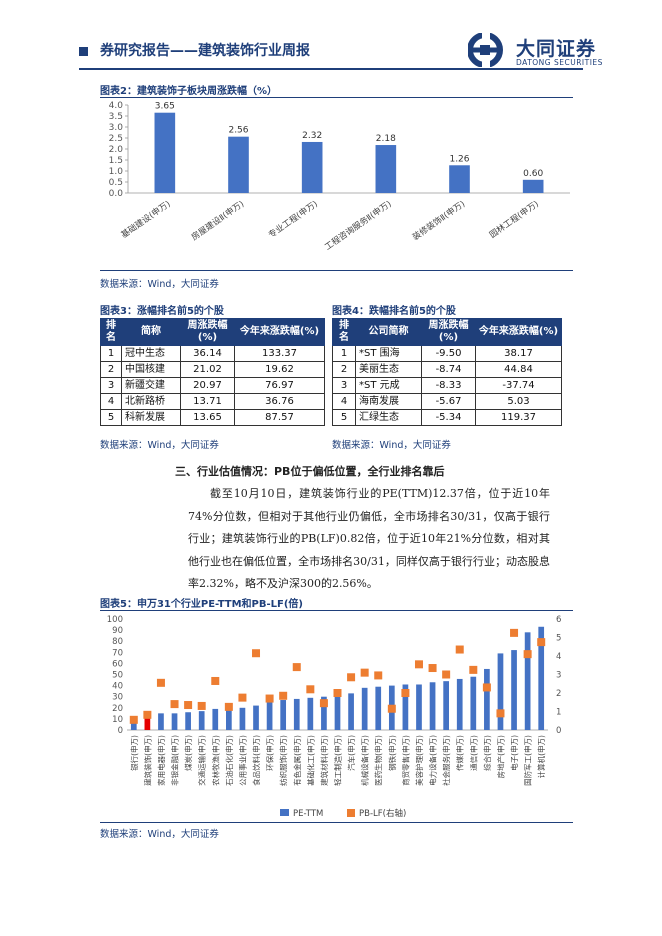  Describe the element at coordinates (111, 385) in the screenshot. I see `fig3-cell: 3` at that location.